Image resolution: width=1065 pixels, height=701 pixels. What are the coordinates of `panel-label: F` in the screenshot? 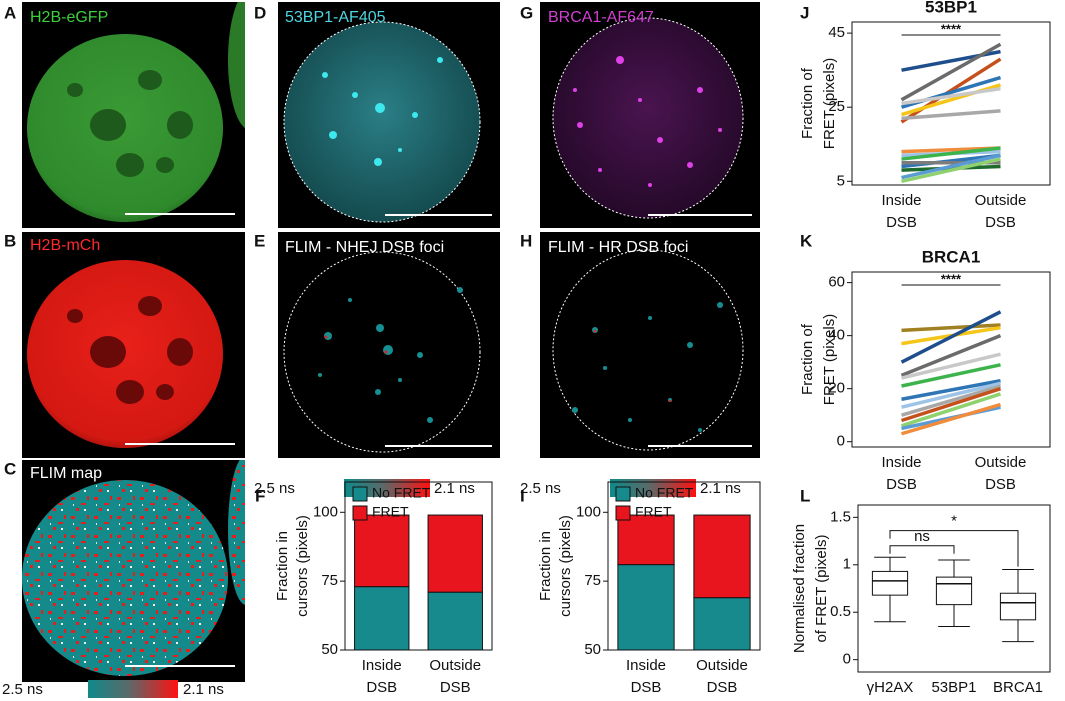 It's located at (260, 495).